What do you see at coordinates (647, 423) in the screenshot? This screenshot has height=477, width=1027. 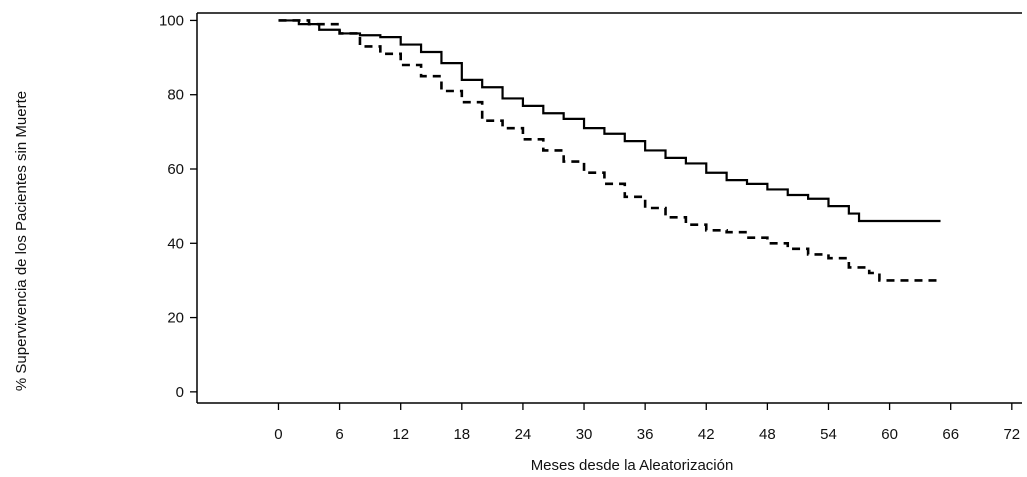 I see `x-ticks: 0 6 12 18 24 30 36 42 48 54 60 66 72` at bounding box center [647, 423].